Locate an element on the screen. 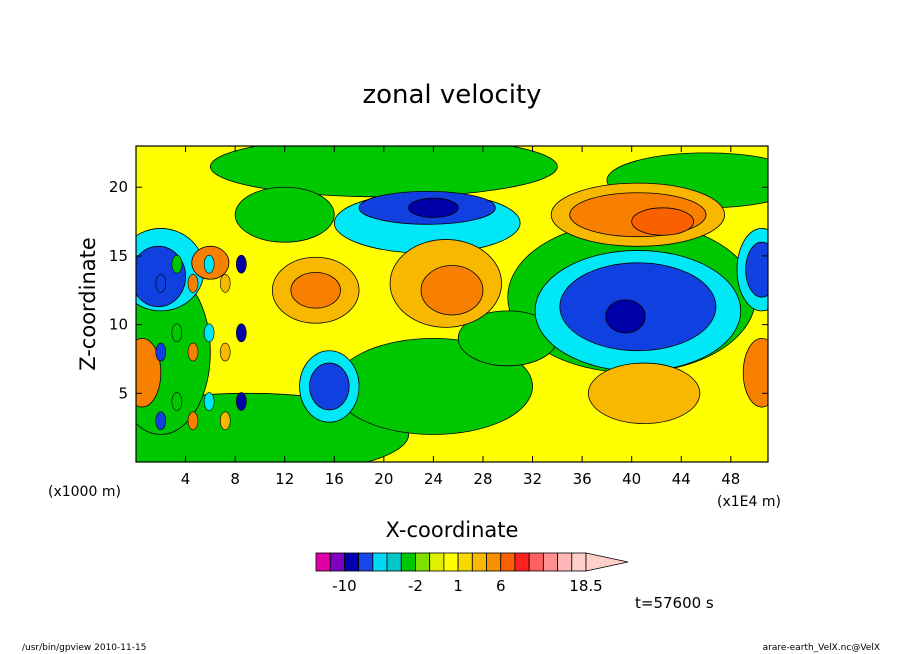 The width and height of the screenshot is (904, 654). contour-region-green is located at coordinates (284, 214).